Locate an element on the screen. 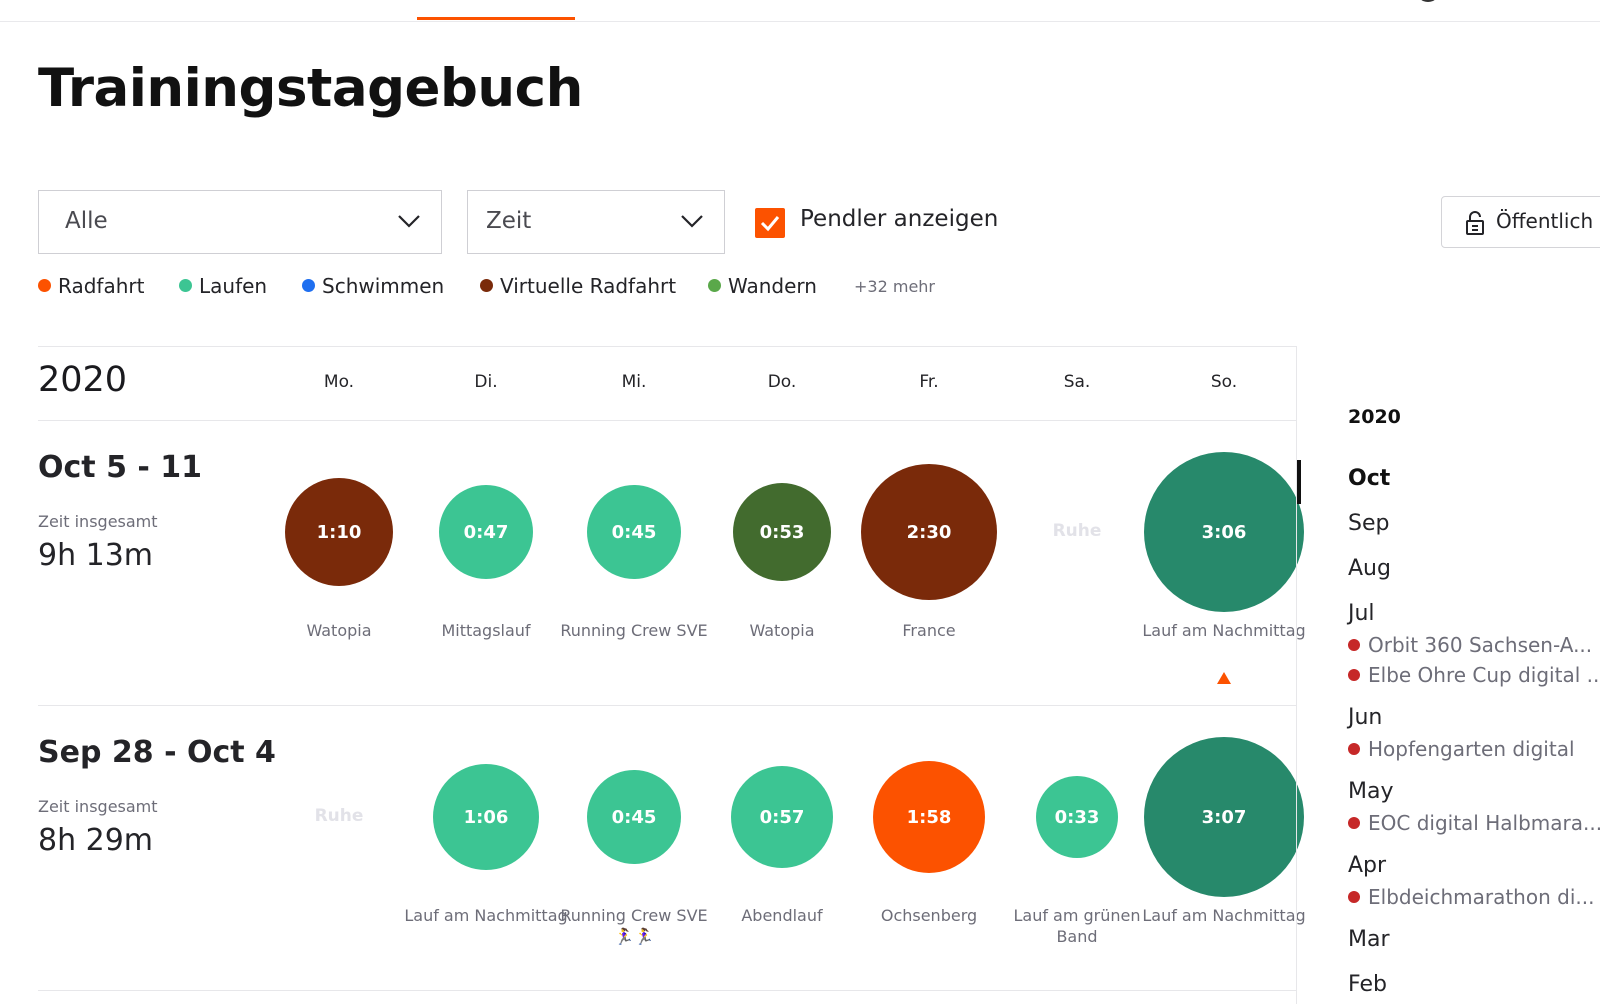  top-navigation is located at coordinates (800, 11).